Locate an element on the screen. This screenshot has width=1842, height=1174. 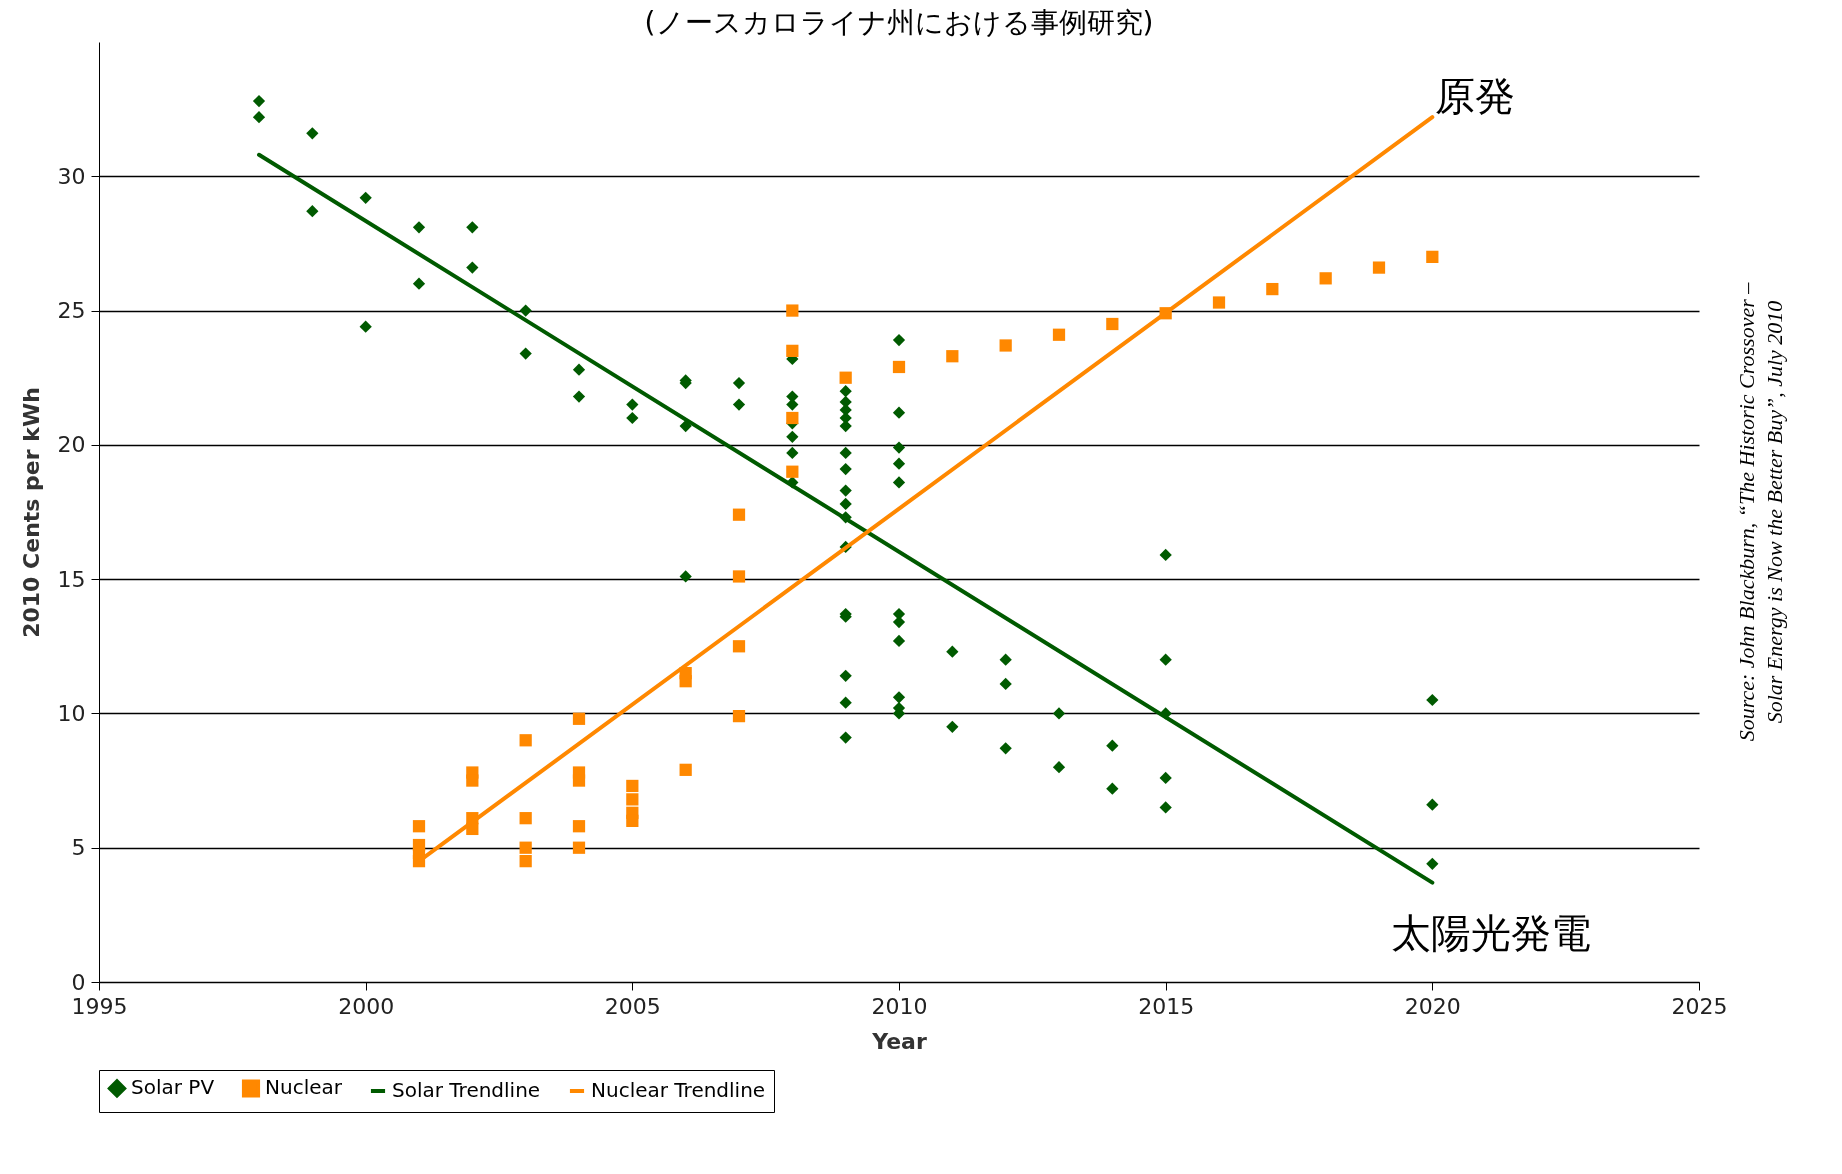
x-tick-label: 2020 is located at coordinates (1432, 1006).